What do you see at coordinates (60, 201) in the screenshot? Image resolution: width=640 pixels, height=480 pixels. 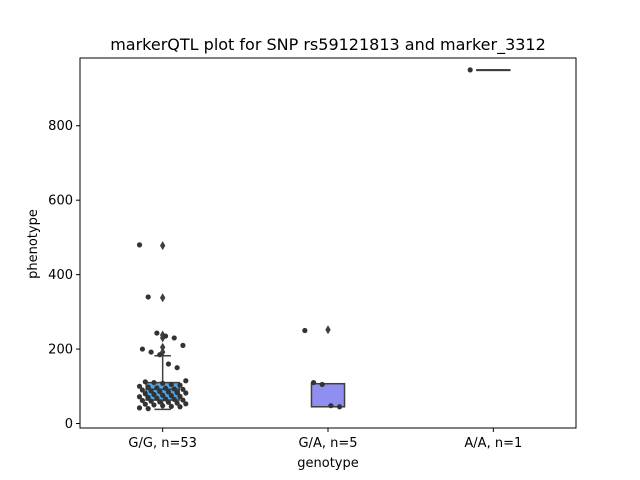 I see `y-tick-label: 600` at bounding box center [60, 201].